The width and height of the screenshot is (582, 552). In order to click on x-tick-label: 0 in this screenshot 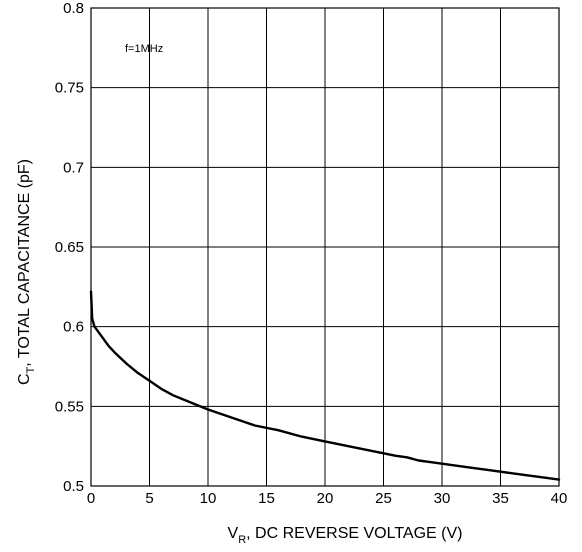, I will do `click(91, 498)`.